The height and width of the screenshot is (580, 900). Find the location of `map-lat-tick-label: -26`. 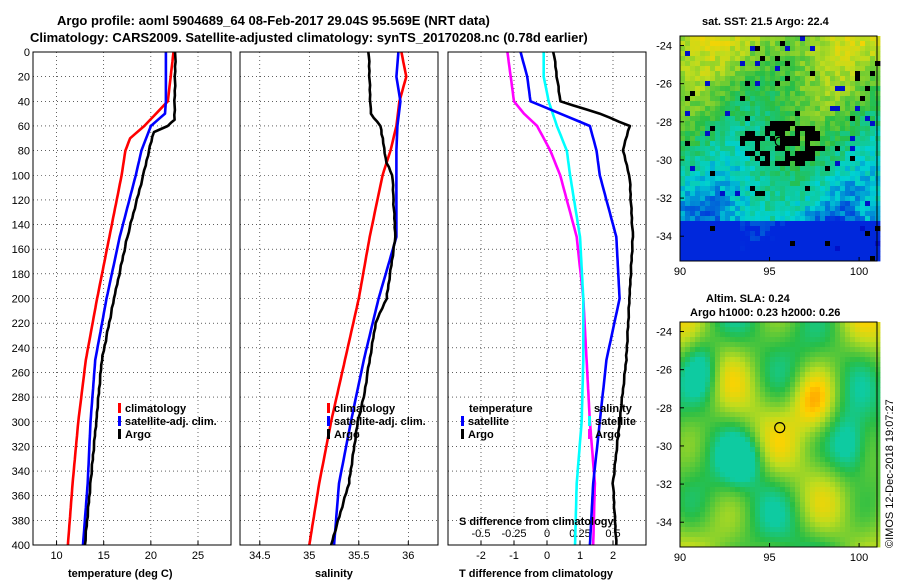

map-lat-tick-label: -26 is located at coordinates (664, 85).